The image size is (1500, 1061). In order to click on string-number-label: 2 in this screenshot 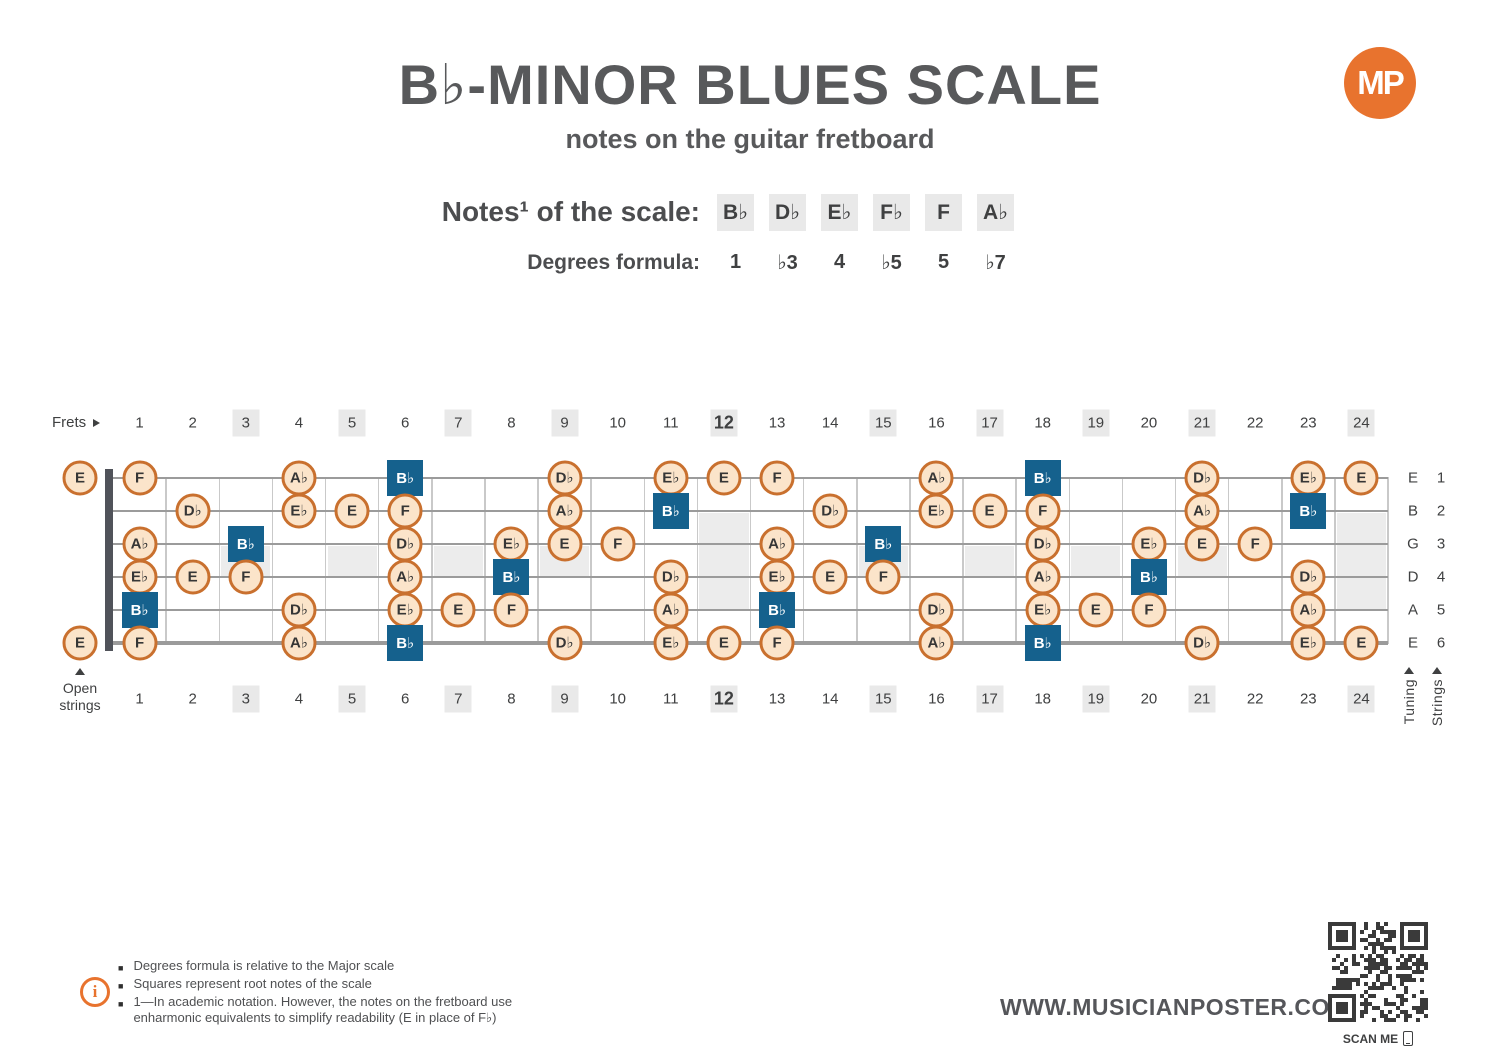, I will do `click(1441, 511)`.